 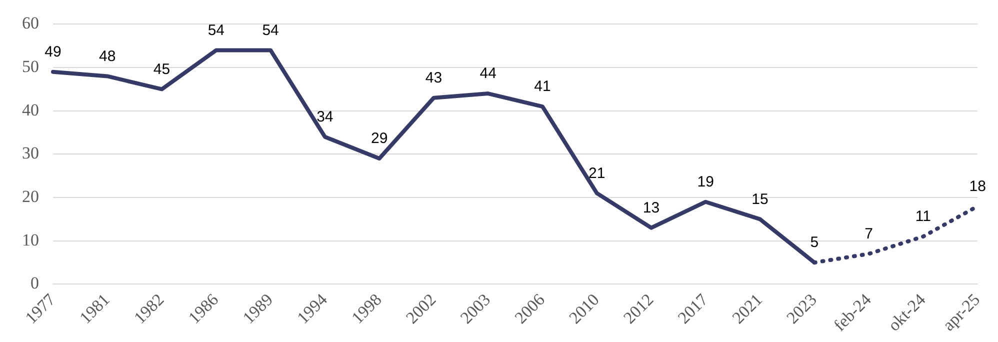 I want to click on data-label: 19, so click(x=705, y=182).